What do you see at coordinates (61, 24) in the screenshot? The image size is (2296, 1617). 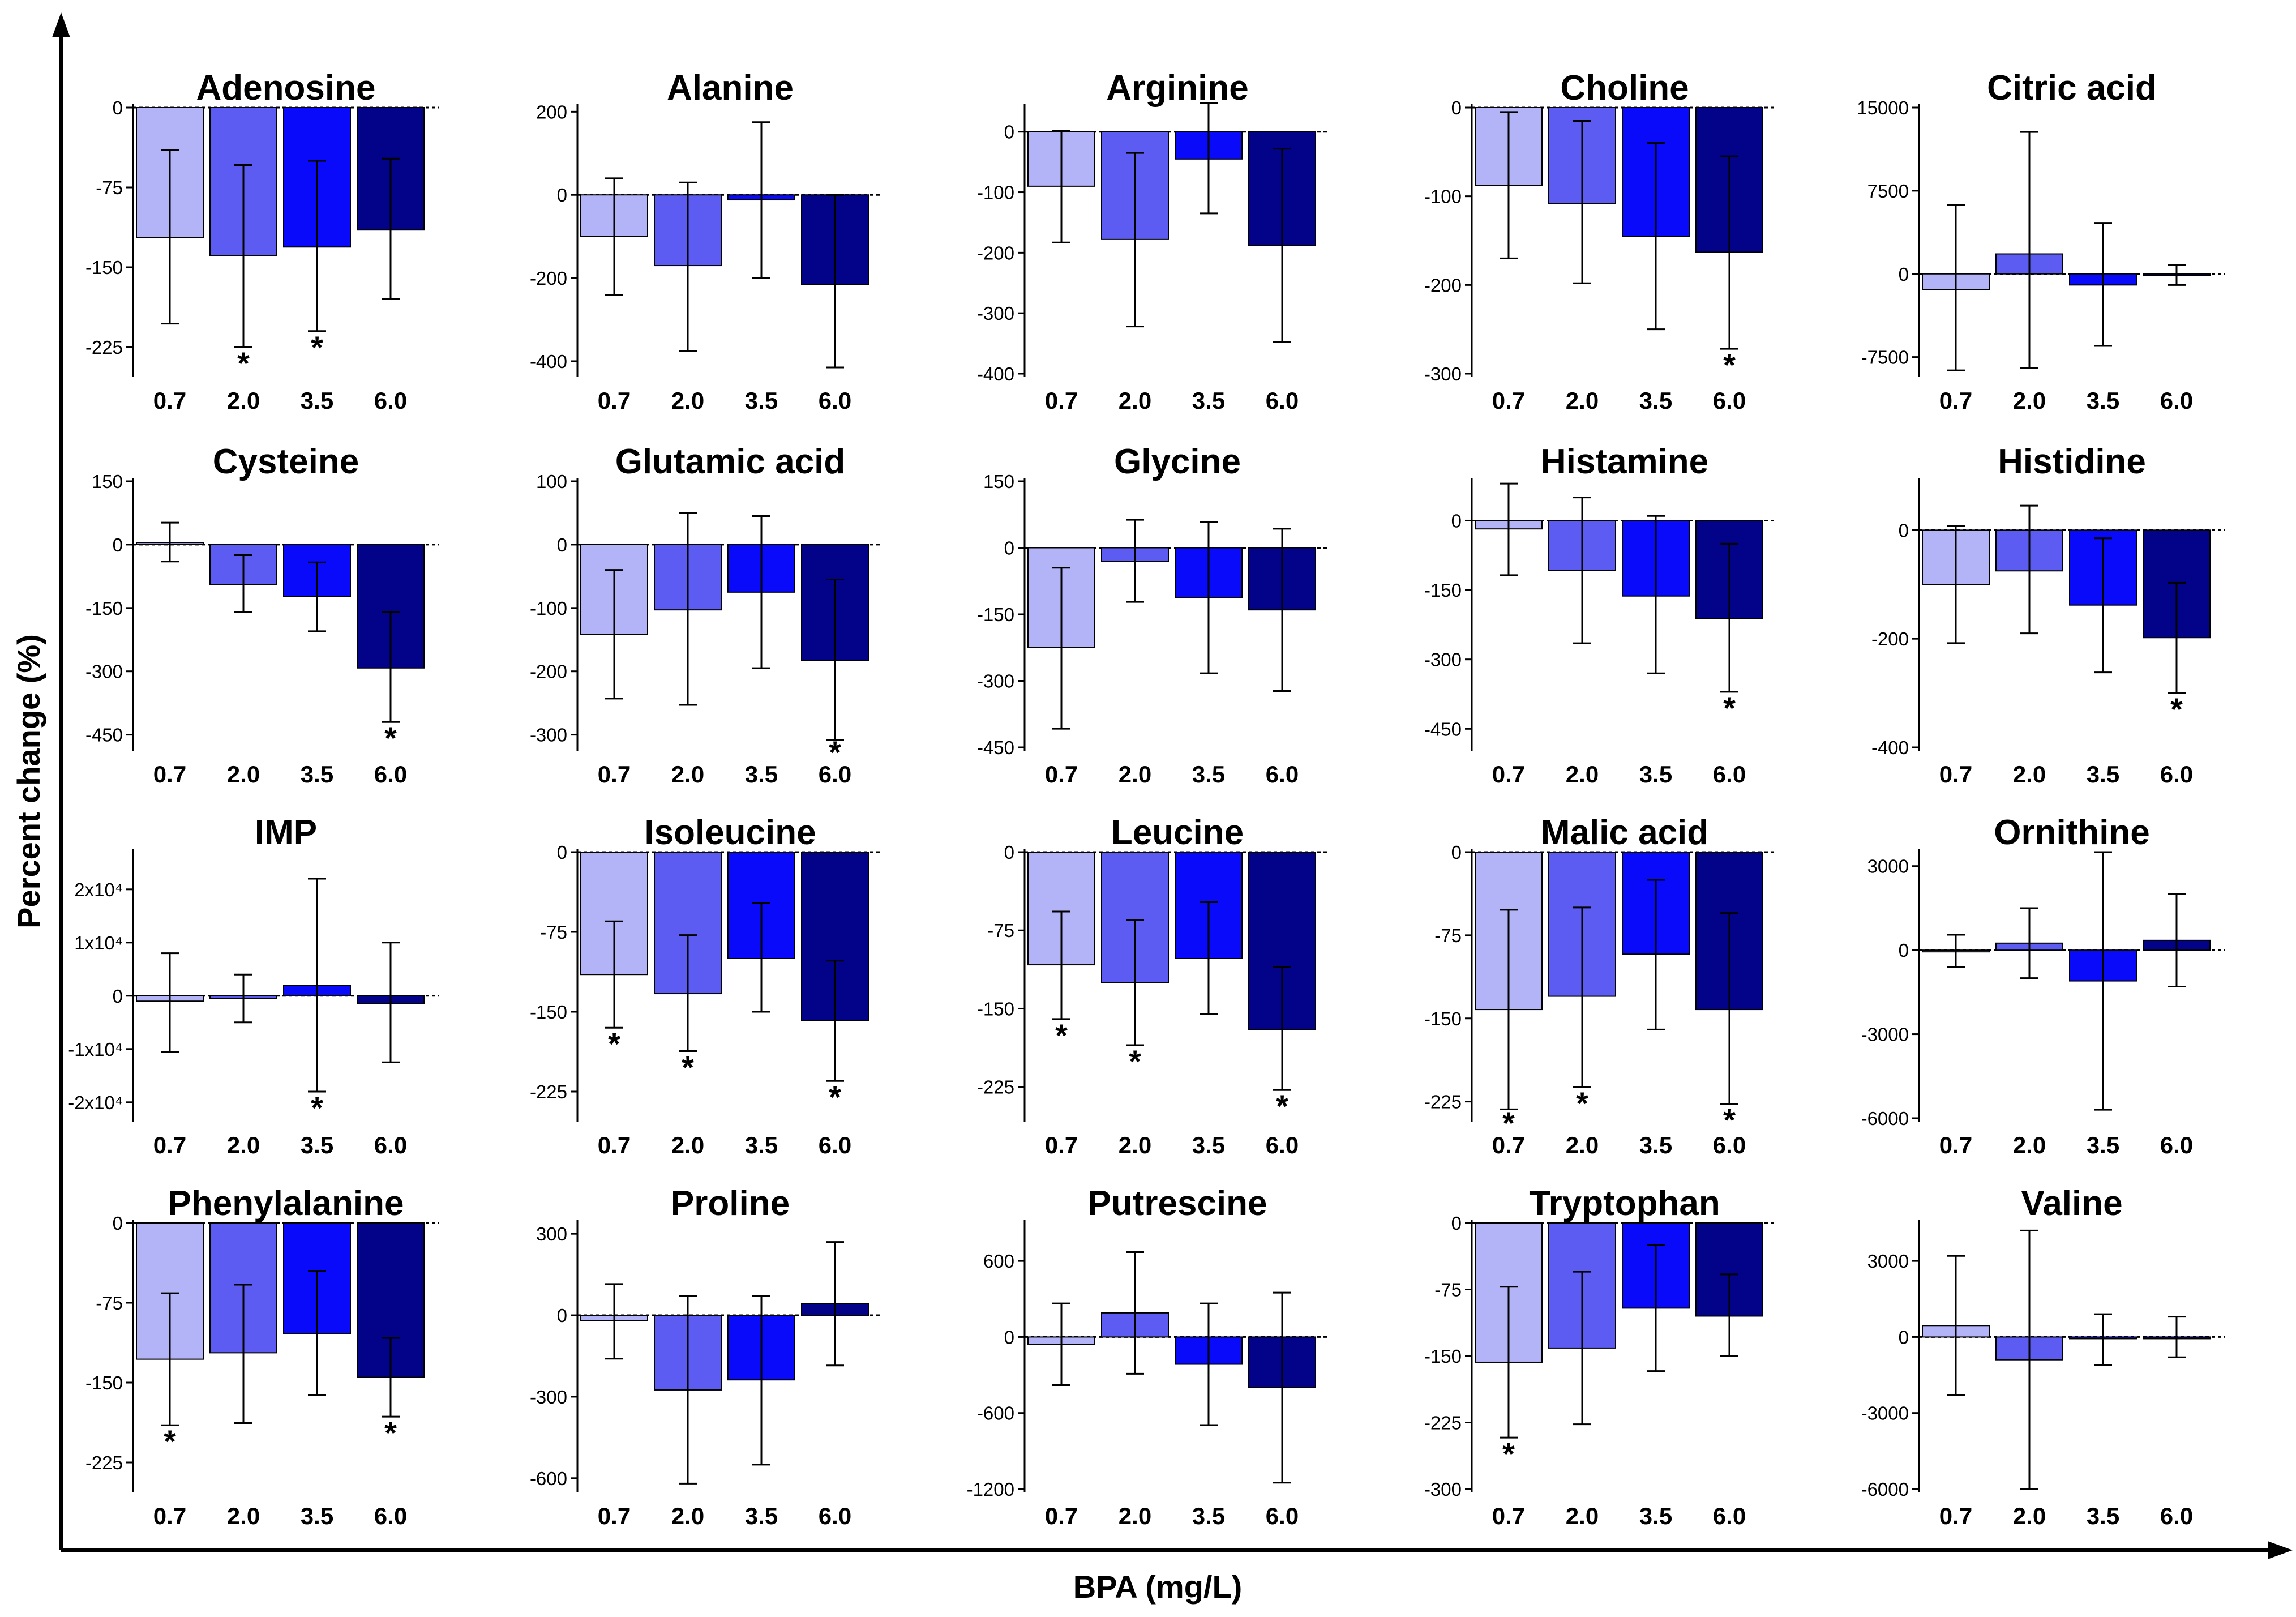 I see `global-y-axis-arrow` at bounding box center [61, 24].